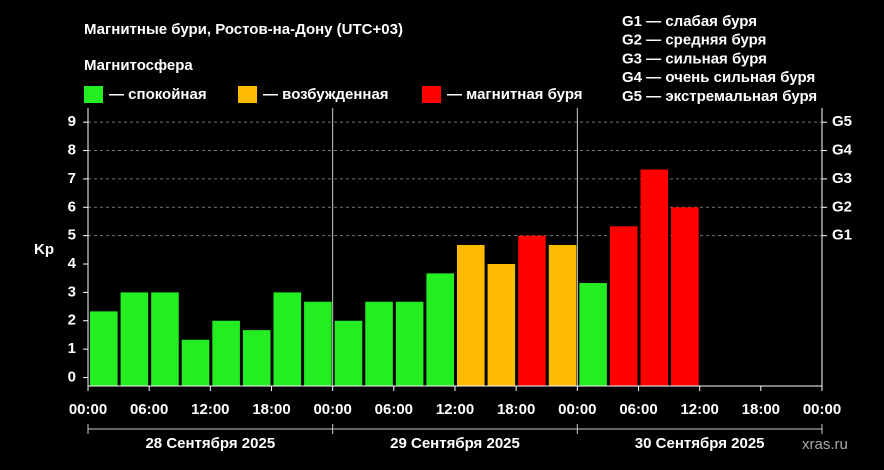 This screenshot has height=470, width=884. I want to click on day-label: 29 Сентября 2025, so click(455, 443).